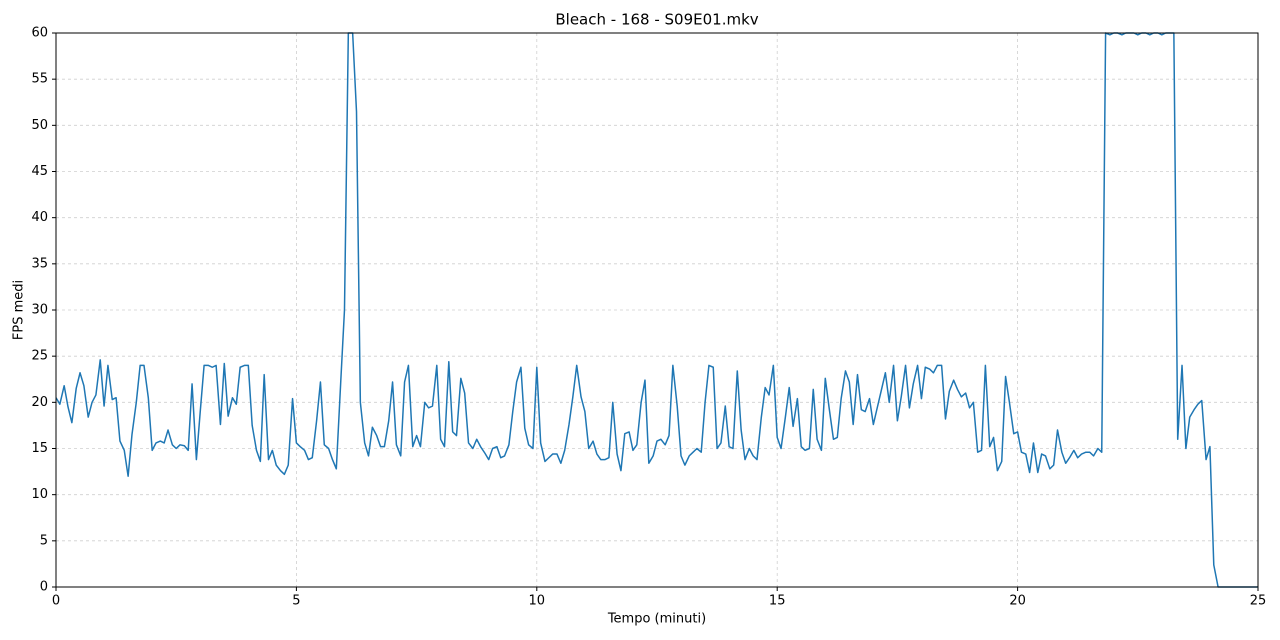  I want to click on y-tick-label: 35, so click(39, 263).